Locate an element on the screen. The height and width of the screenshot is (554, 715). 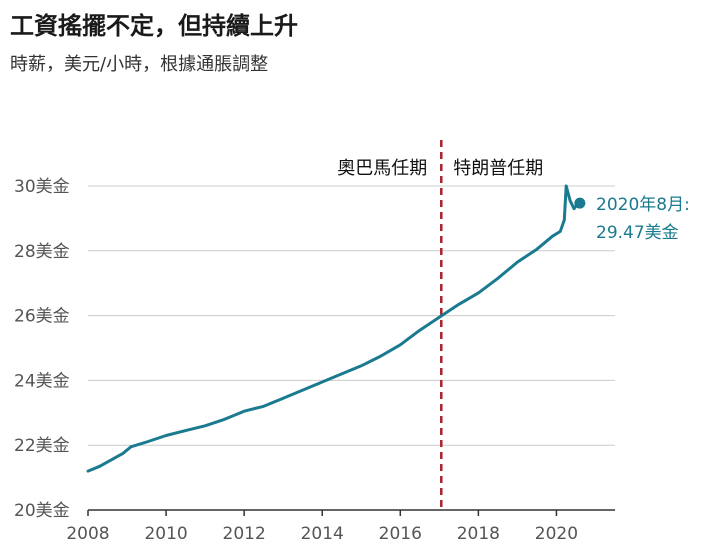
y-tick-label: 24美金 is located at coordinates (42, 381).